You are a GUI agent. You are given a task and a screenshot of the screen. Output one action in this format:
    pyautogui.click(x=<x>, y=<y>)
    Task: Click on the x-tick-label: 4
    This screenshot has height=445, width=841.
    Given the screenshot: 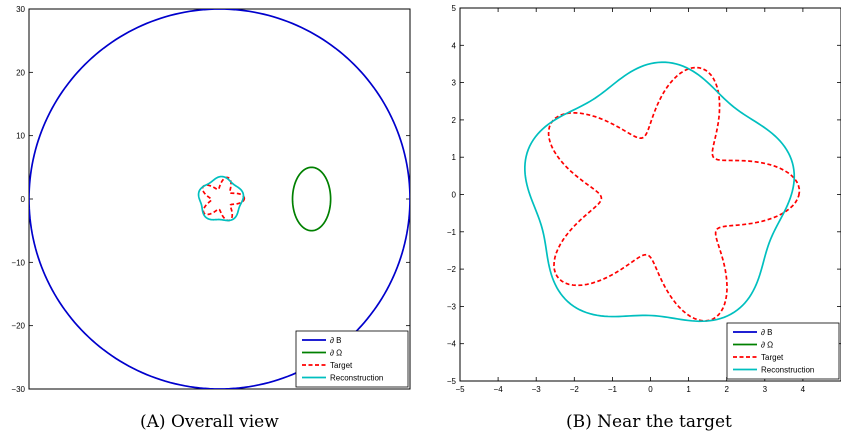 What is the action you would take?
    pyautogui.click(x=803, y=389)
    